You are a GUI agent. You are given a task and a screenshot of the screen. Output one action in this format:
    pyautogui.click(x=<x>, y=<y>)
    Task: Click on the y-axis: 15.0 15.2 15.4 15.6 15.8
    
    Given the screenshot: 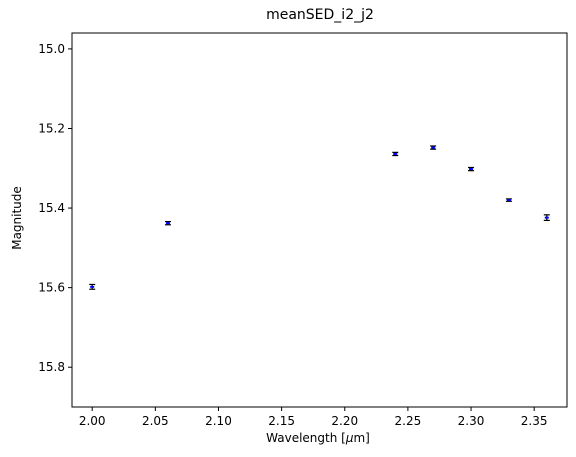 What is the action you would take?
    pyautogui.click(x=55, y=208)
    